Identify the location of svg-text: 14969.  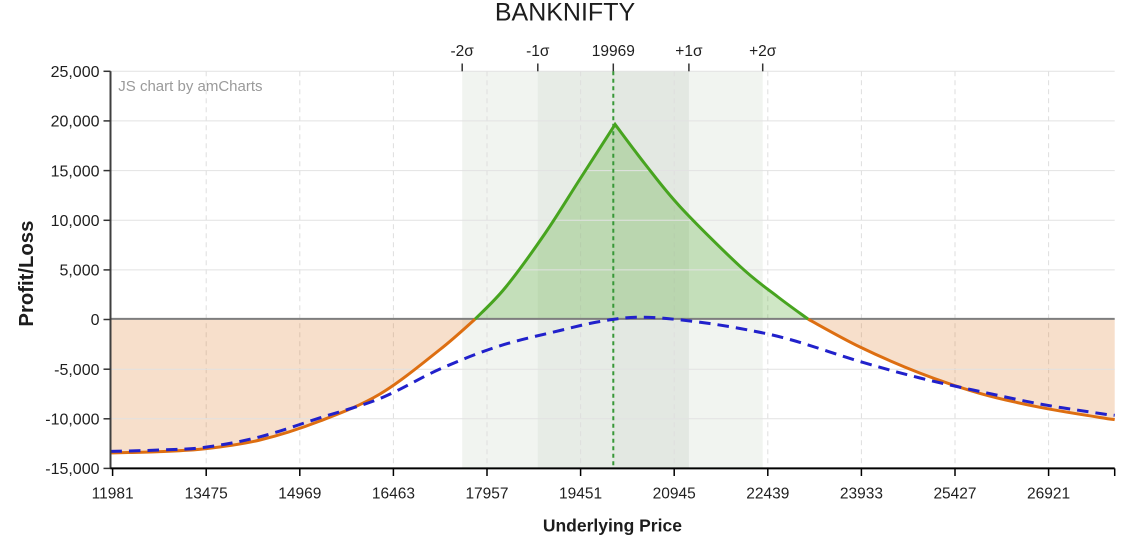
(299, 494).